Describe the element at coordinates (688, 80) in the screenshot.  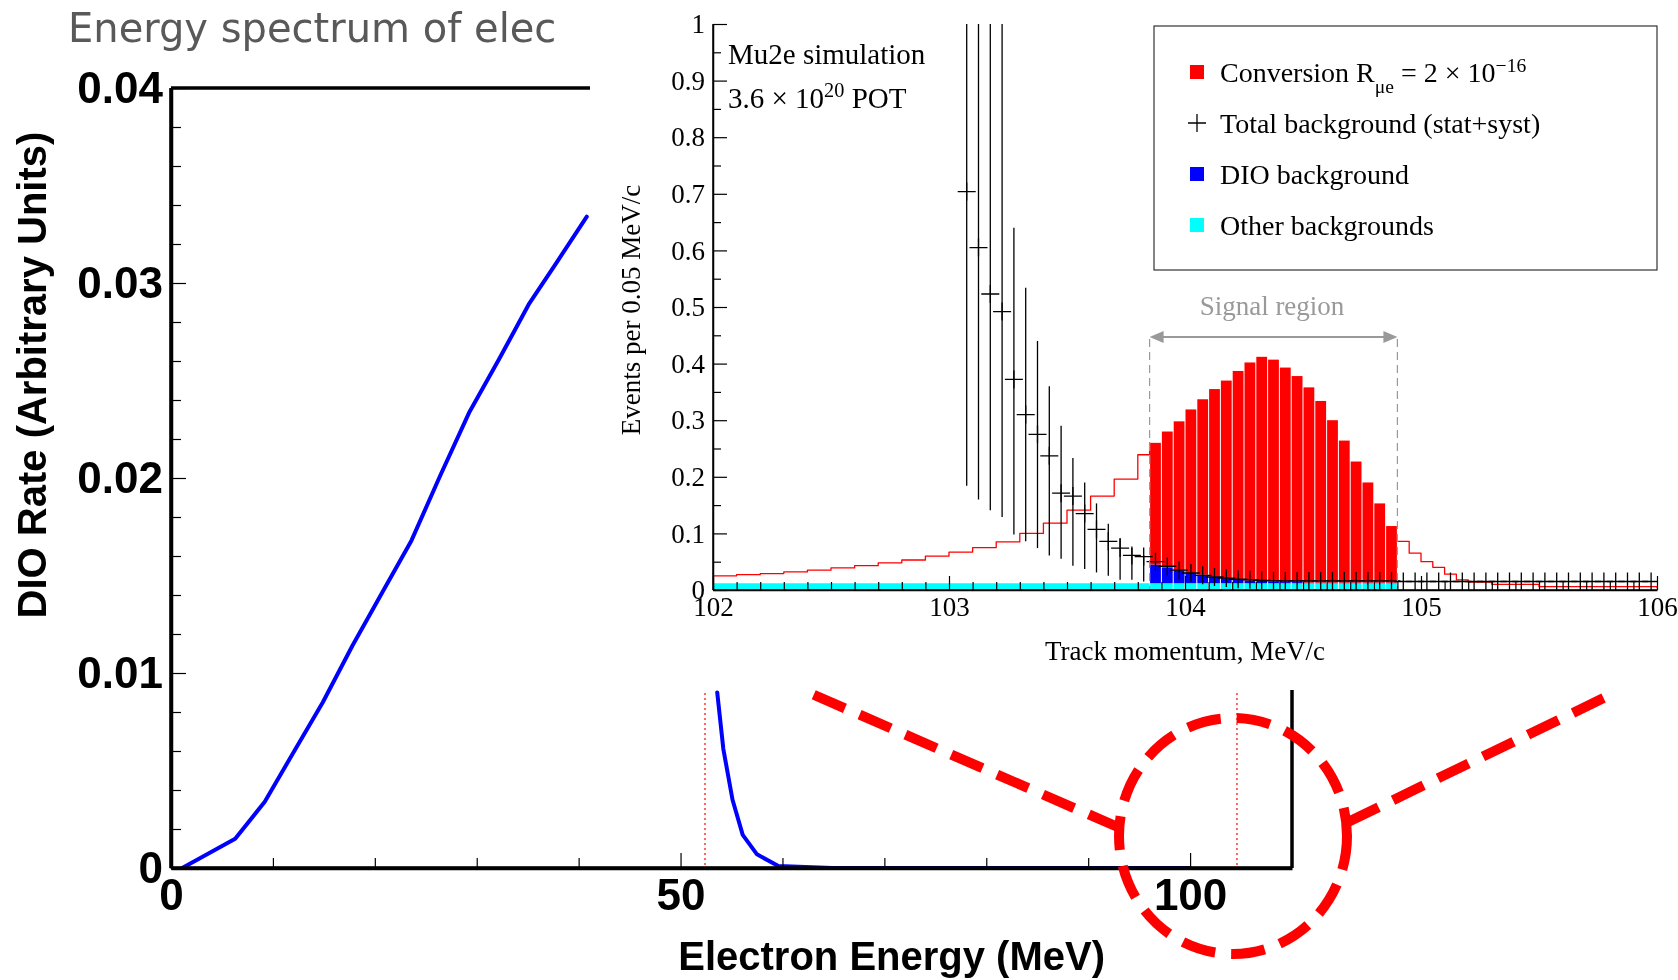
I see `y-tick-label: 0.9` at that location.